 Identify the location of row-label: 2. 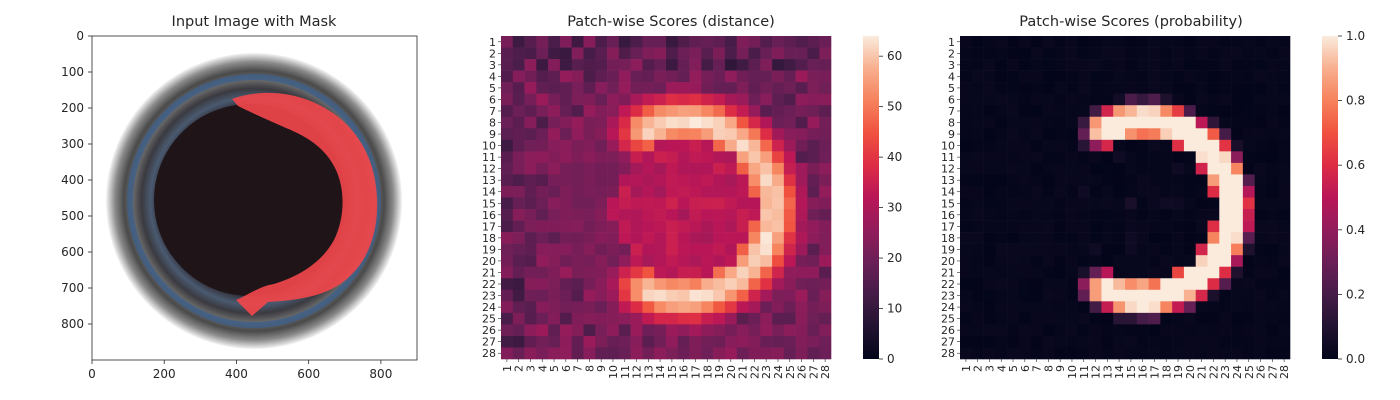
(951, 53).